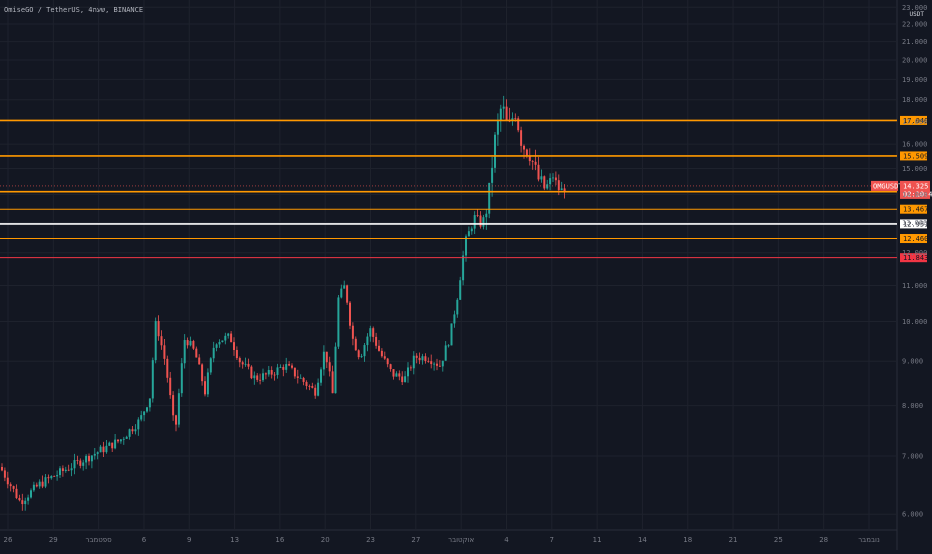 The height and width of the screenshot is (554, 932). I want to click on x-tick-label: 21, so click(733, 540).